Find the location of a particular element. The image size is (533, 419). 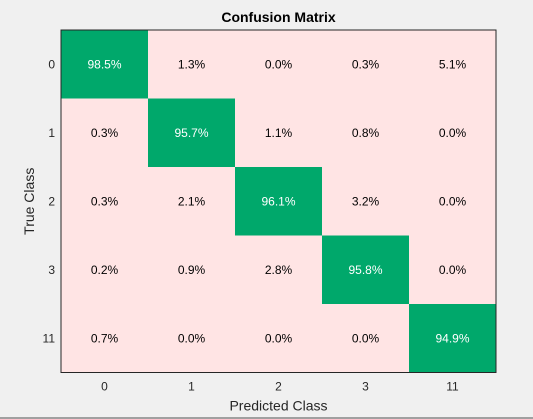

x-tick-label: 11 is located at coordinates (452, 387).